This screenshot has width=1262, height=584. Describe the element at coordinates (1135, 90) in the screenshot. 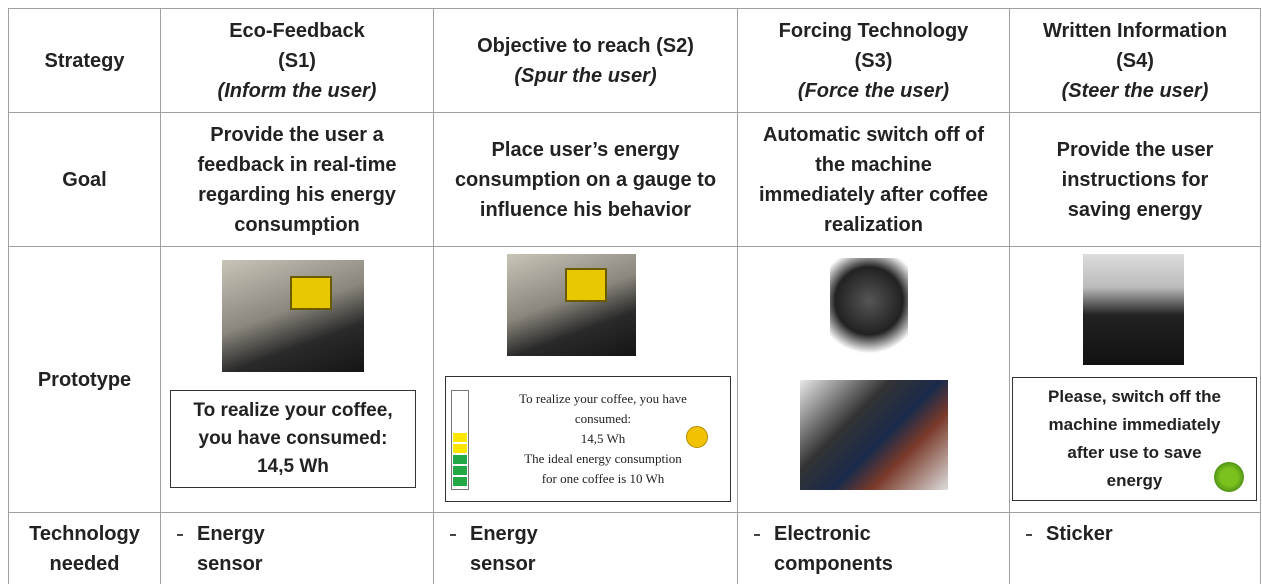

I see `strategy-aim: (Steer the user)` at that location.